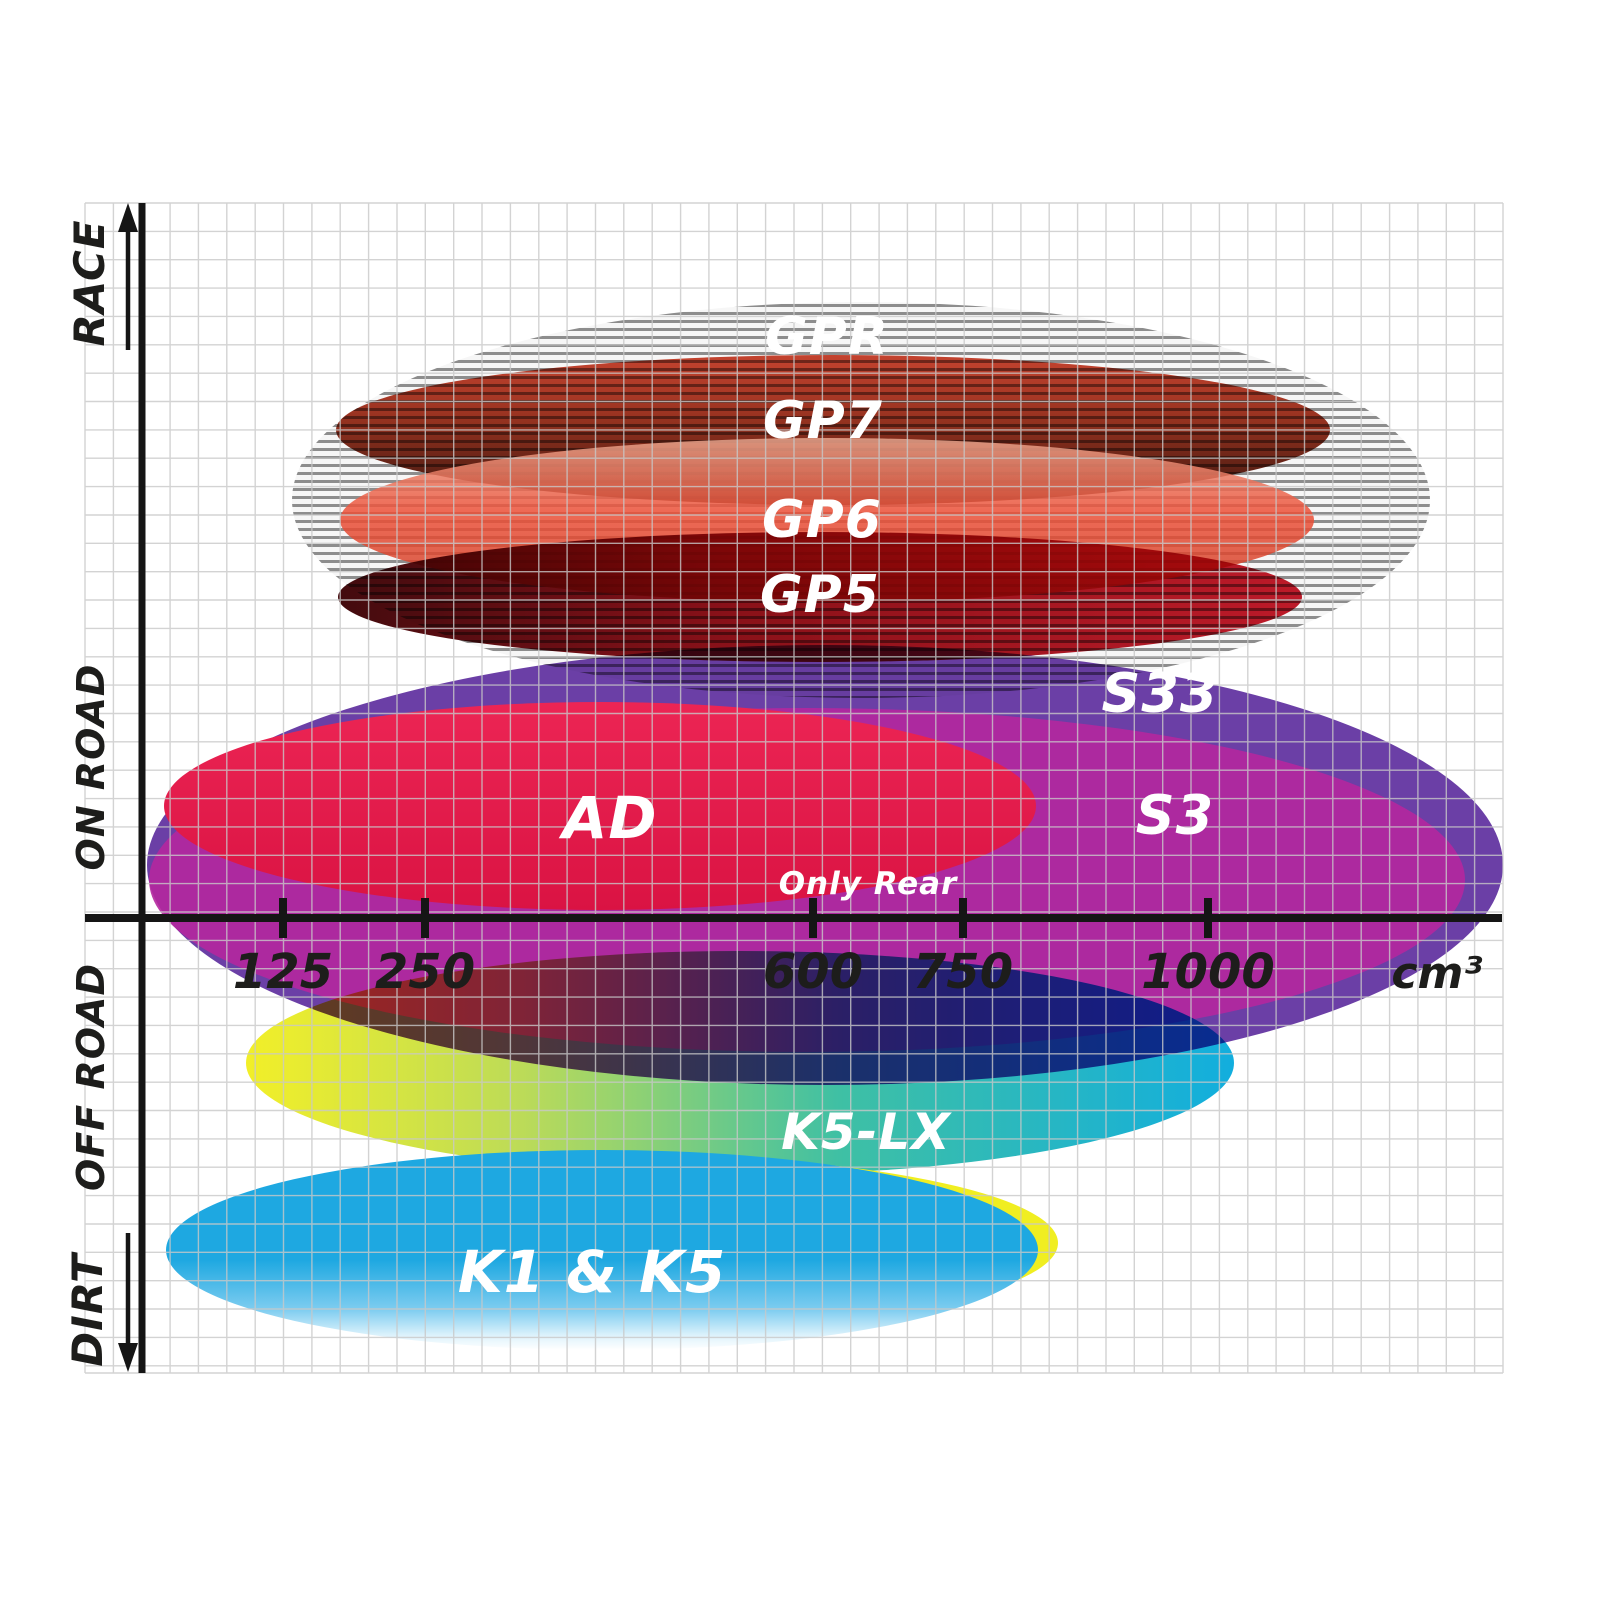 Image resolution: width=1600 pixels, height=1600 pixels. I want to click on x-tick-label-125: 125, so click(283, 972).